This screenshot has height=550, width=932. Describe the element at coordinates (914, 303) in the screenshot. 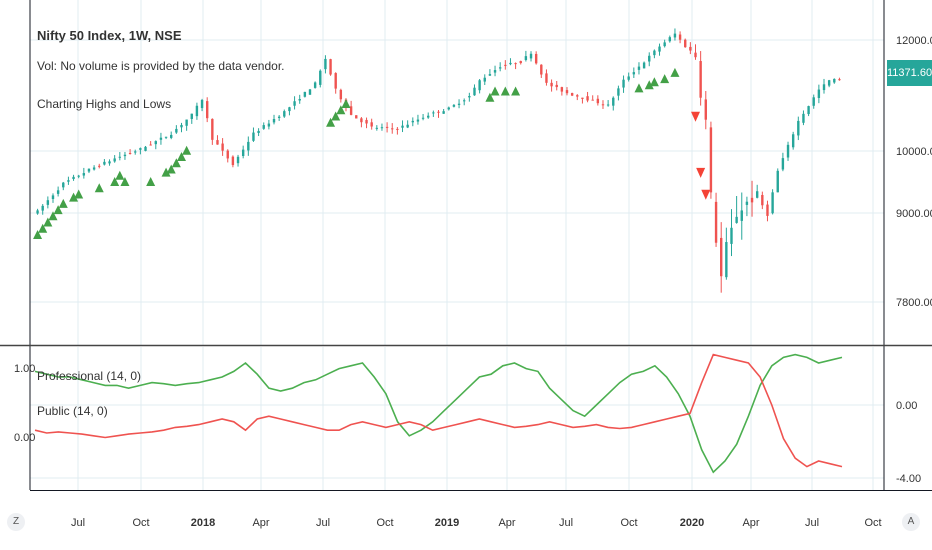

I see `y-tick-label: 7800.00` at that location.